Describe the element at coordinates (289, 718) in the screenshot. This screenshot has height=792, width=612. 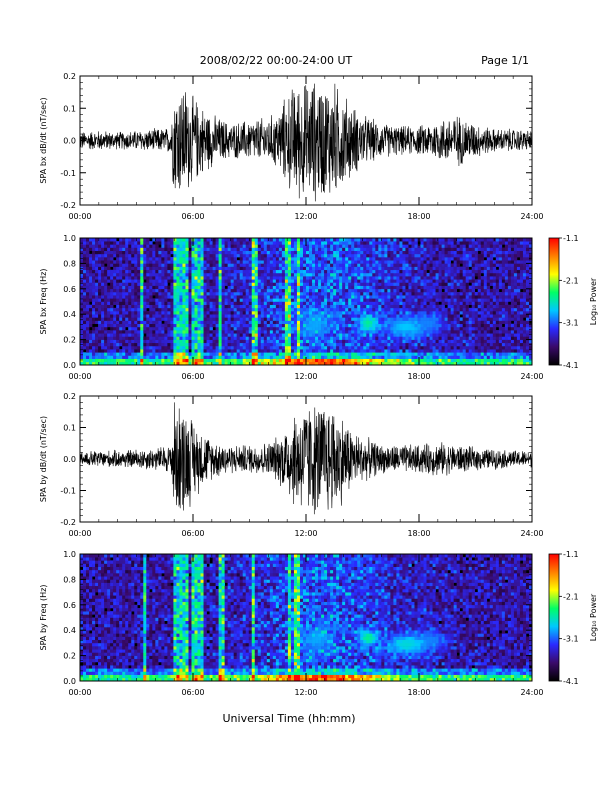
I see `x-axis-title: Universal Time (hh:mm)` at that location.